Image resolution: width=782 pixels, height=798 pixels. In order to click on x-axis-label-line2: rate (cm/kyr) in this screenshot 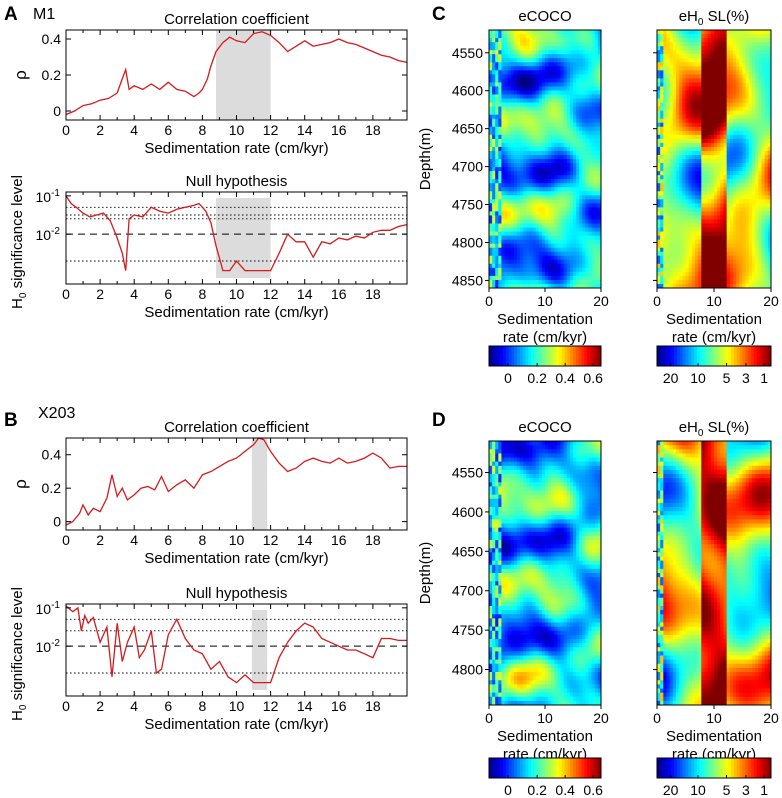, I will do `click(714, 337)`.